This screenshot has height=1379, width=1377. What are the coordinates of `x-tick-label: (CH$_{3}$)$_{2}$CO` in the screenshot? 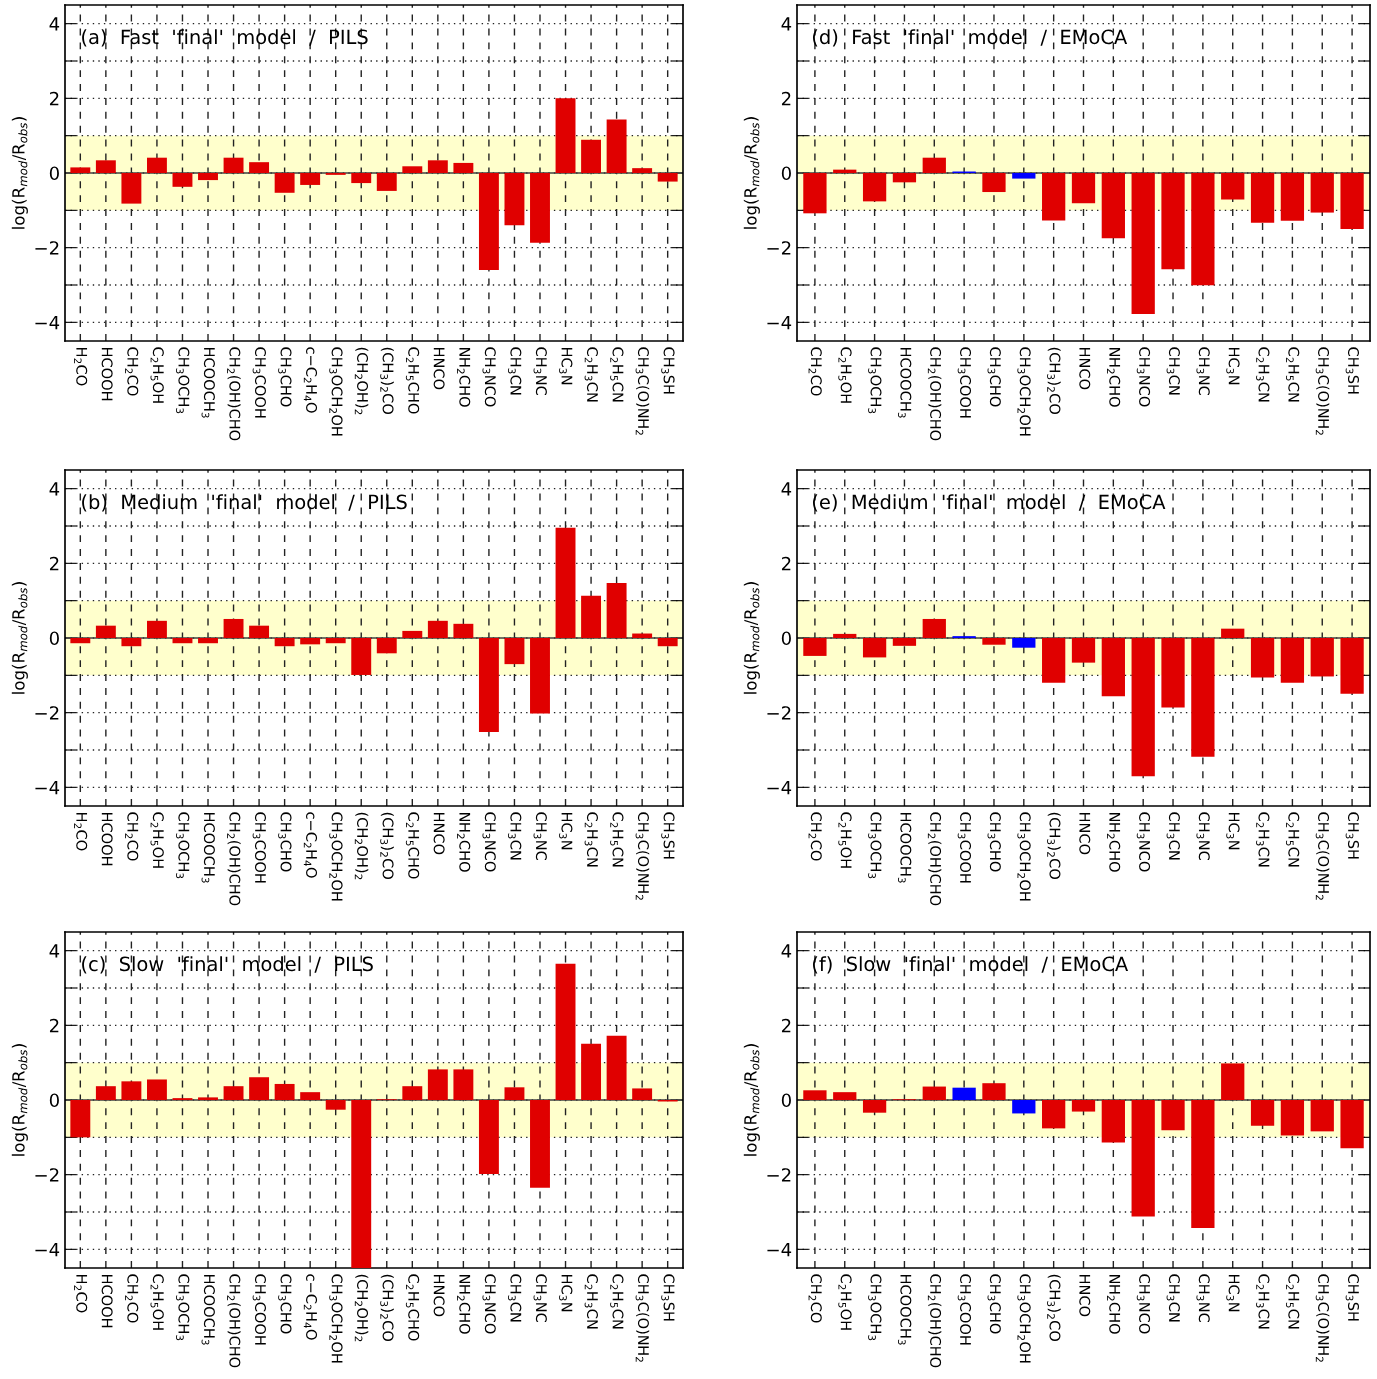 It's located at (1054, 845).